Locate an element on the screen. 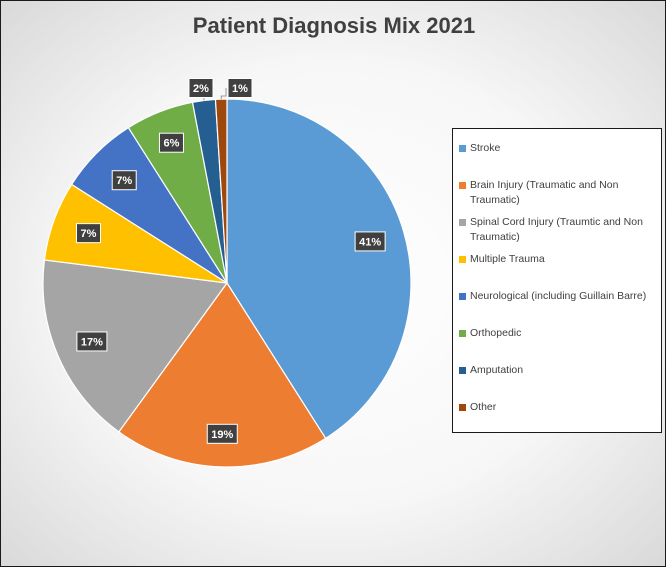 Image resolution: width=666 pixels, height=568 pixels. legend-label-5: Orthopedic is located at coordinates (496, 333).